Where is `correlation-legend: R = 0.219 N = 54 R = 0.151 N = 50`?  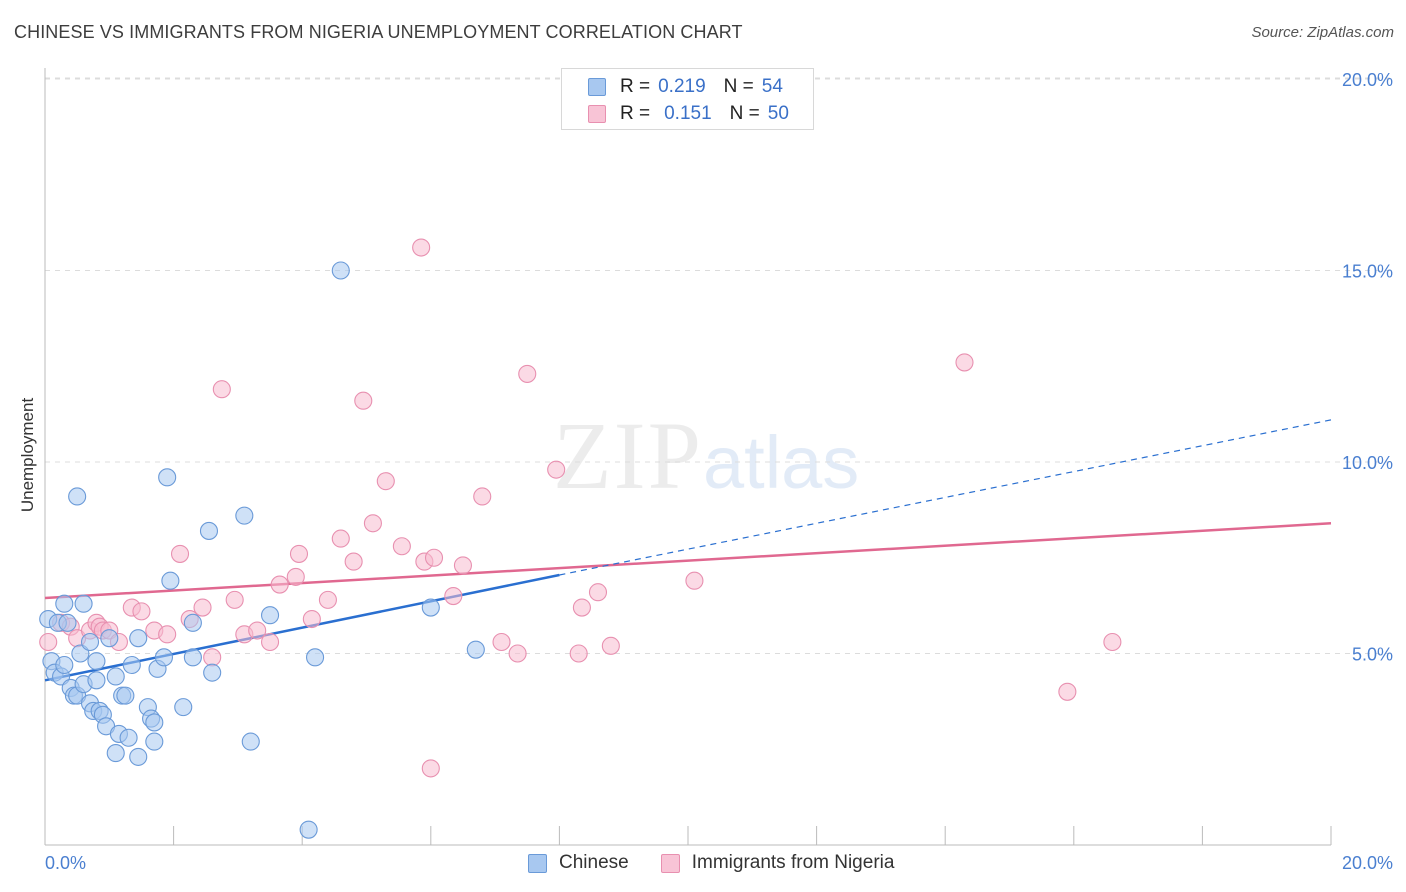
correlation-legend: R = 0.219 N = 54 R = 0.151 N = 50 is located at coordinates (687, 99).